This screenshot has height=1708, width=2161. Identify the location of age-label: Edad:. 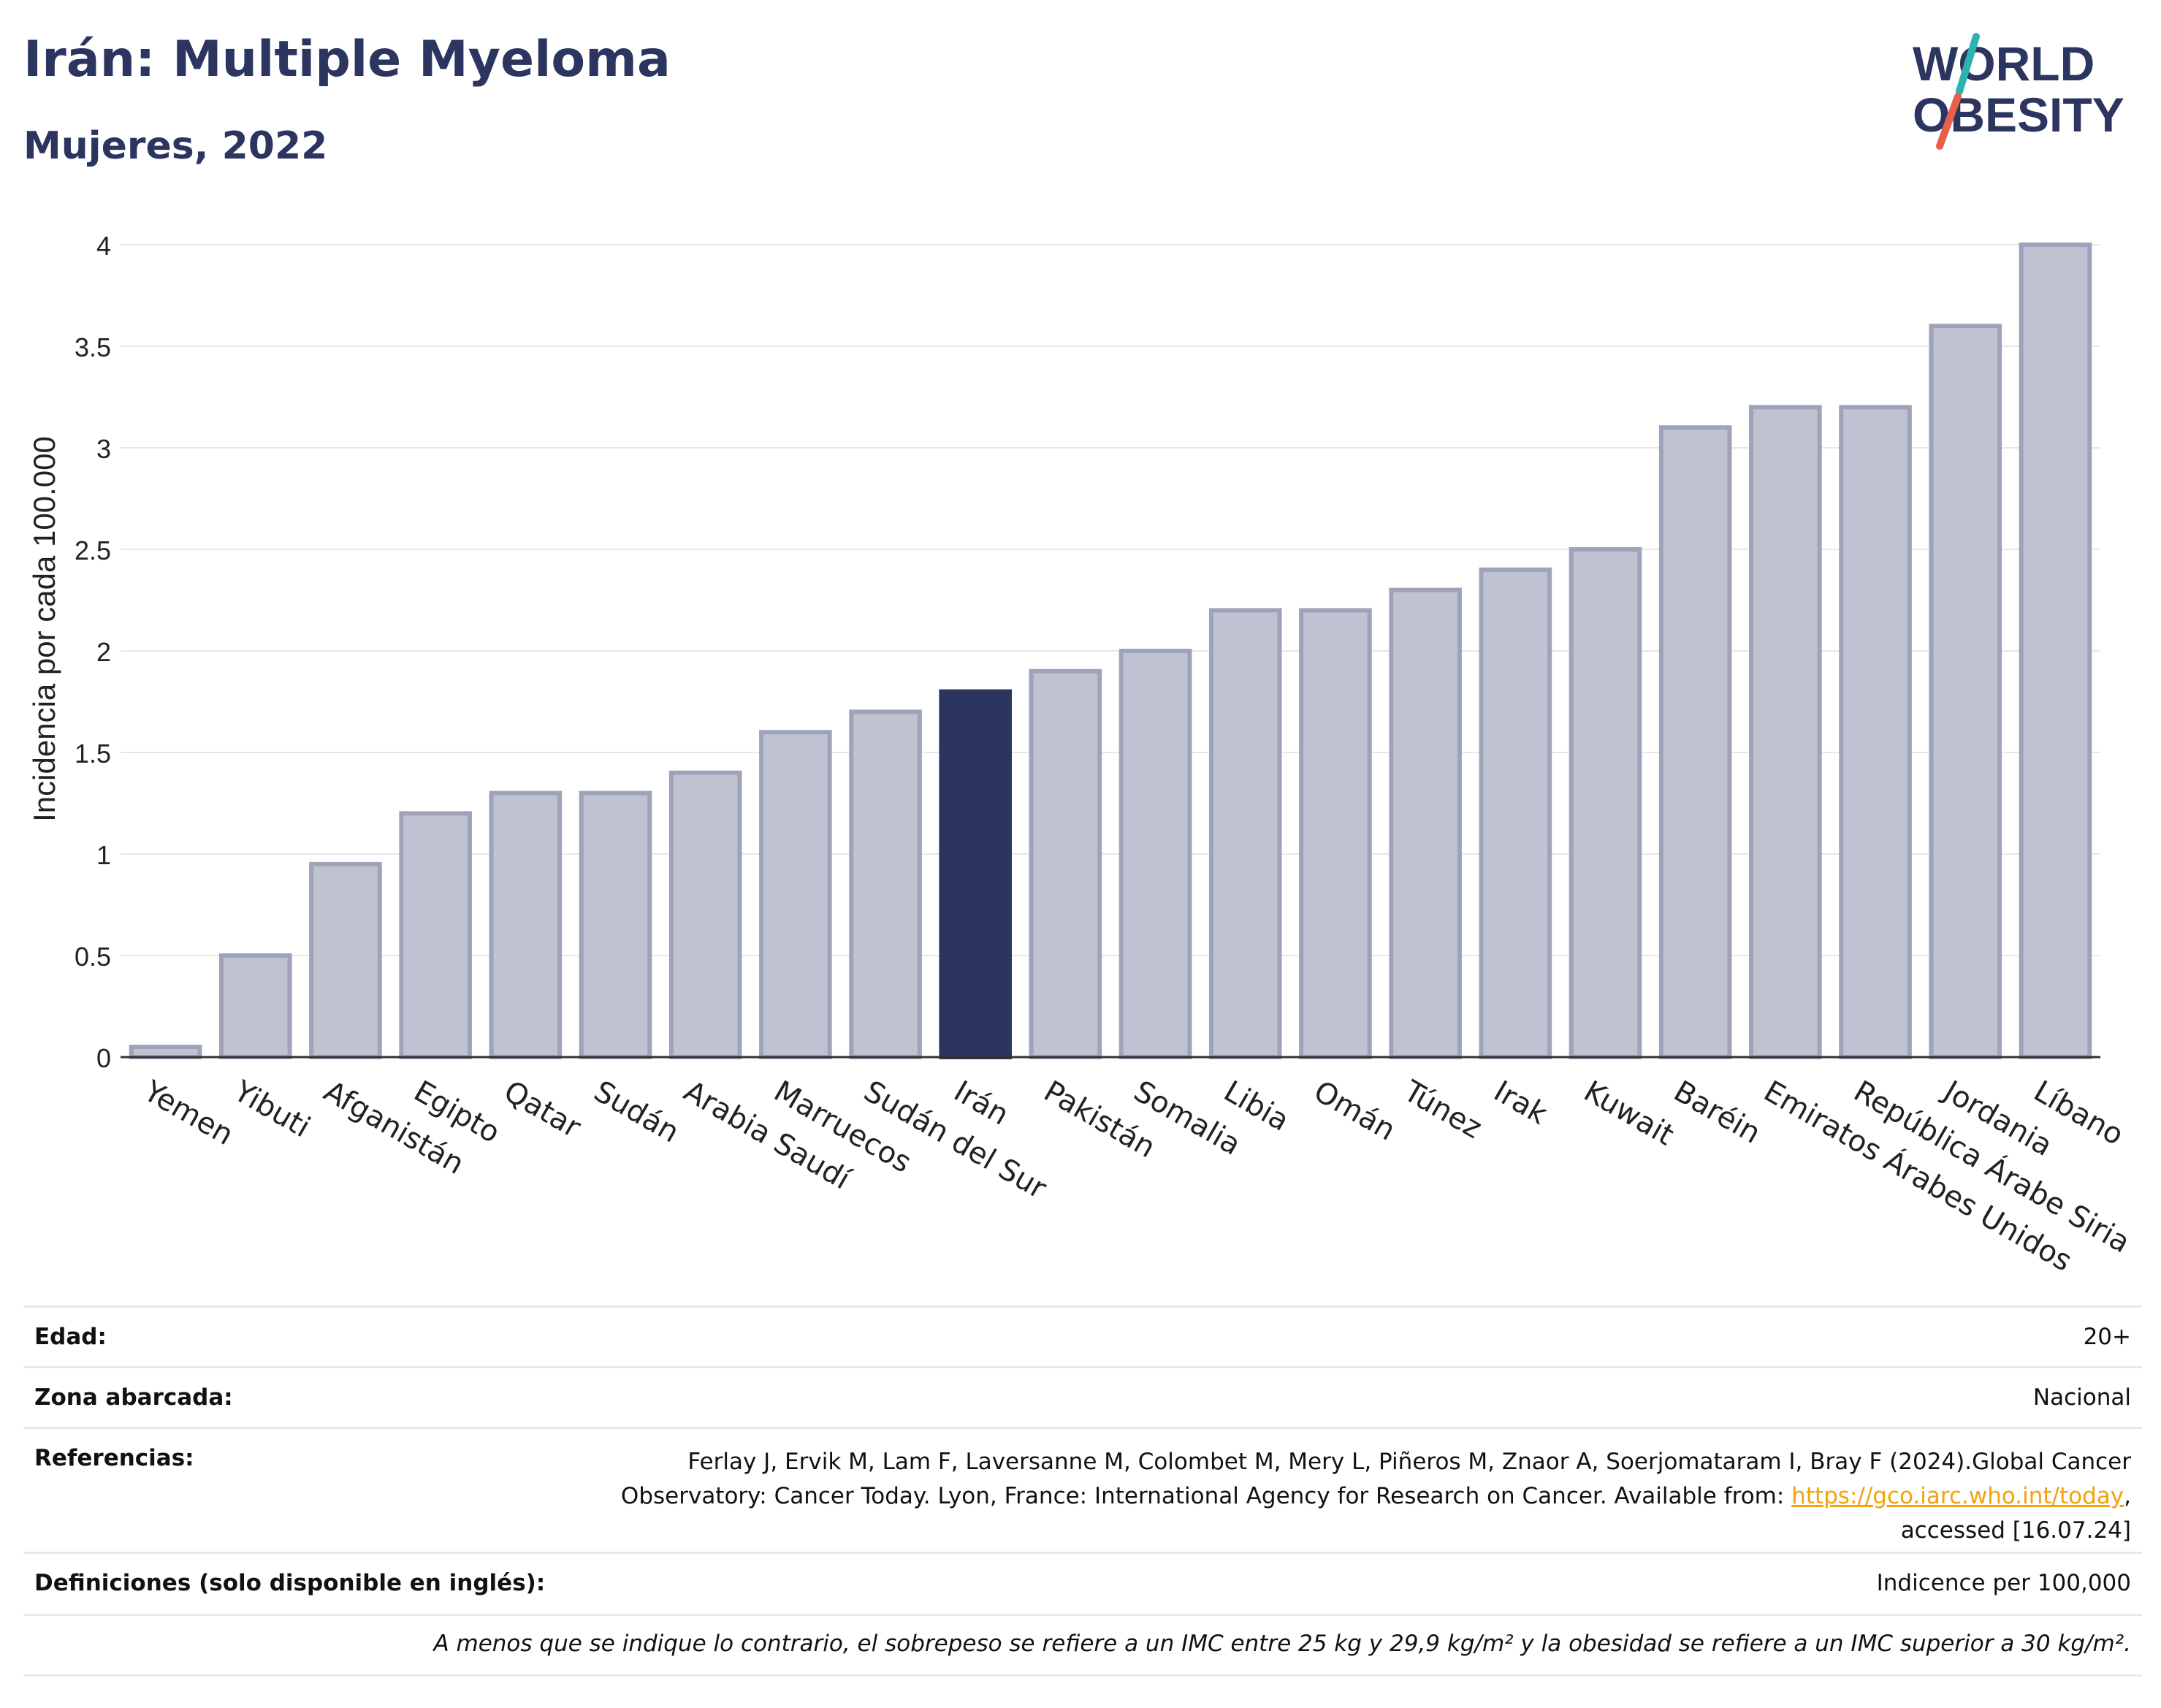
(71, 1337).